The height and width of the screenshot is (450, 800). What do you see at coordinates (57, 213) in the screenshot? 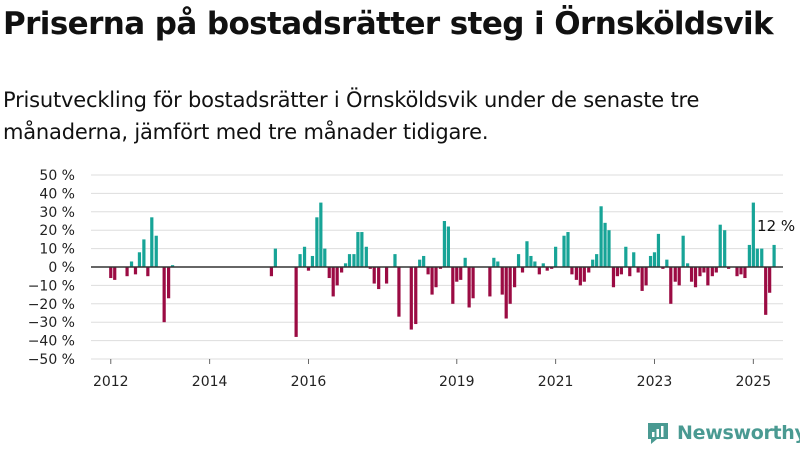
I see `y-tick-label: 30 %` at bounding box center [57, 213].